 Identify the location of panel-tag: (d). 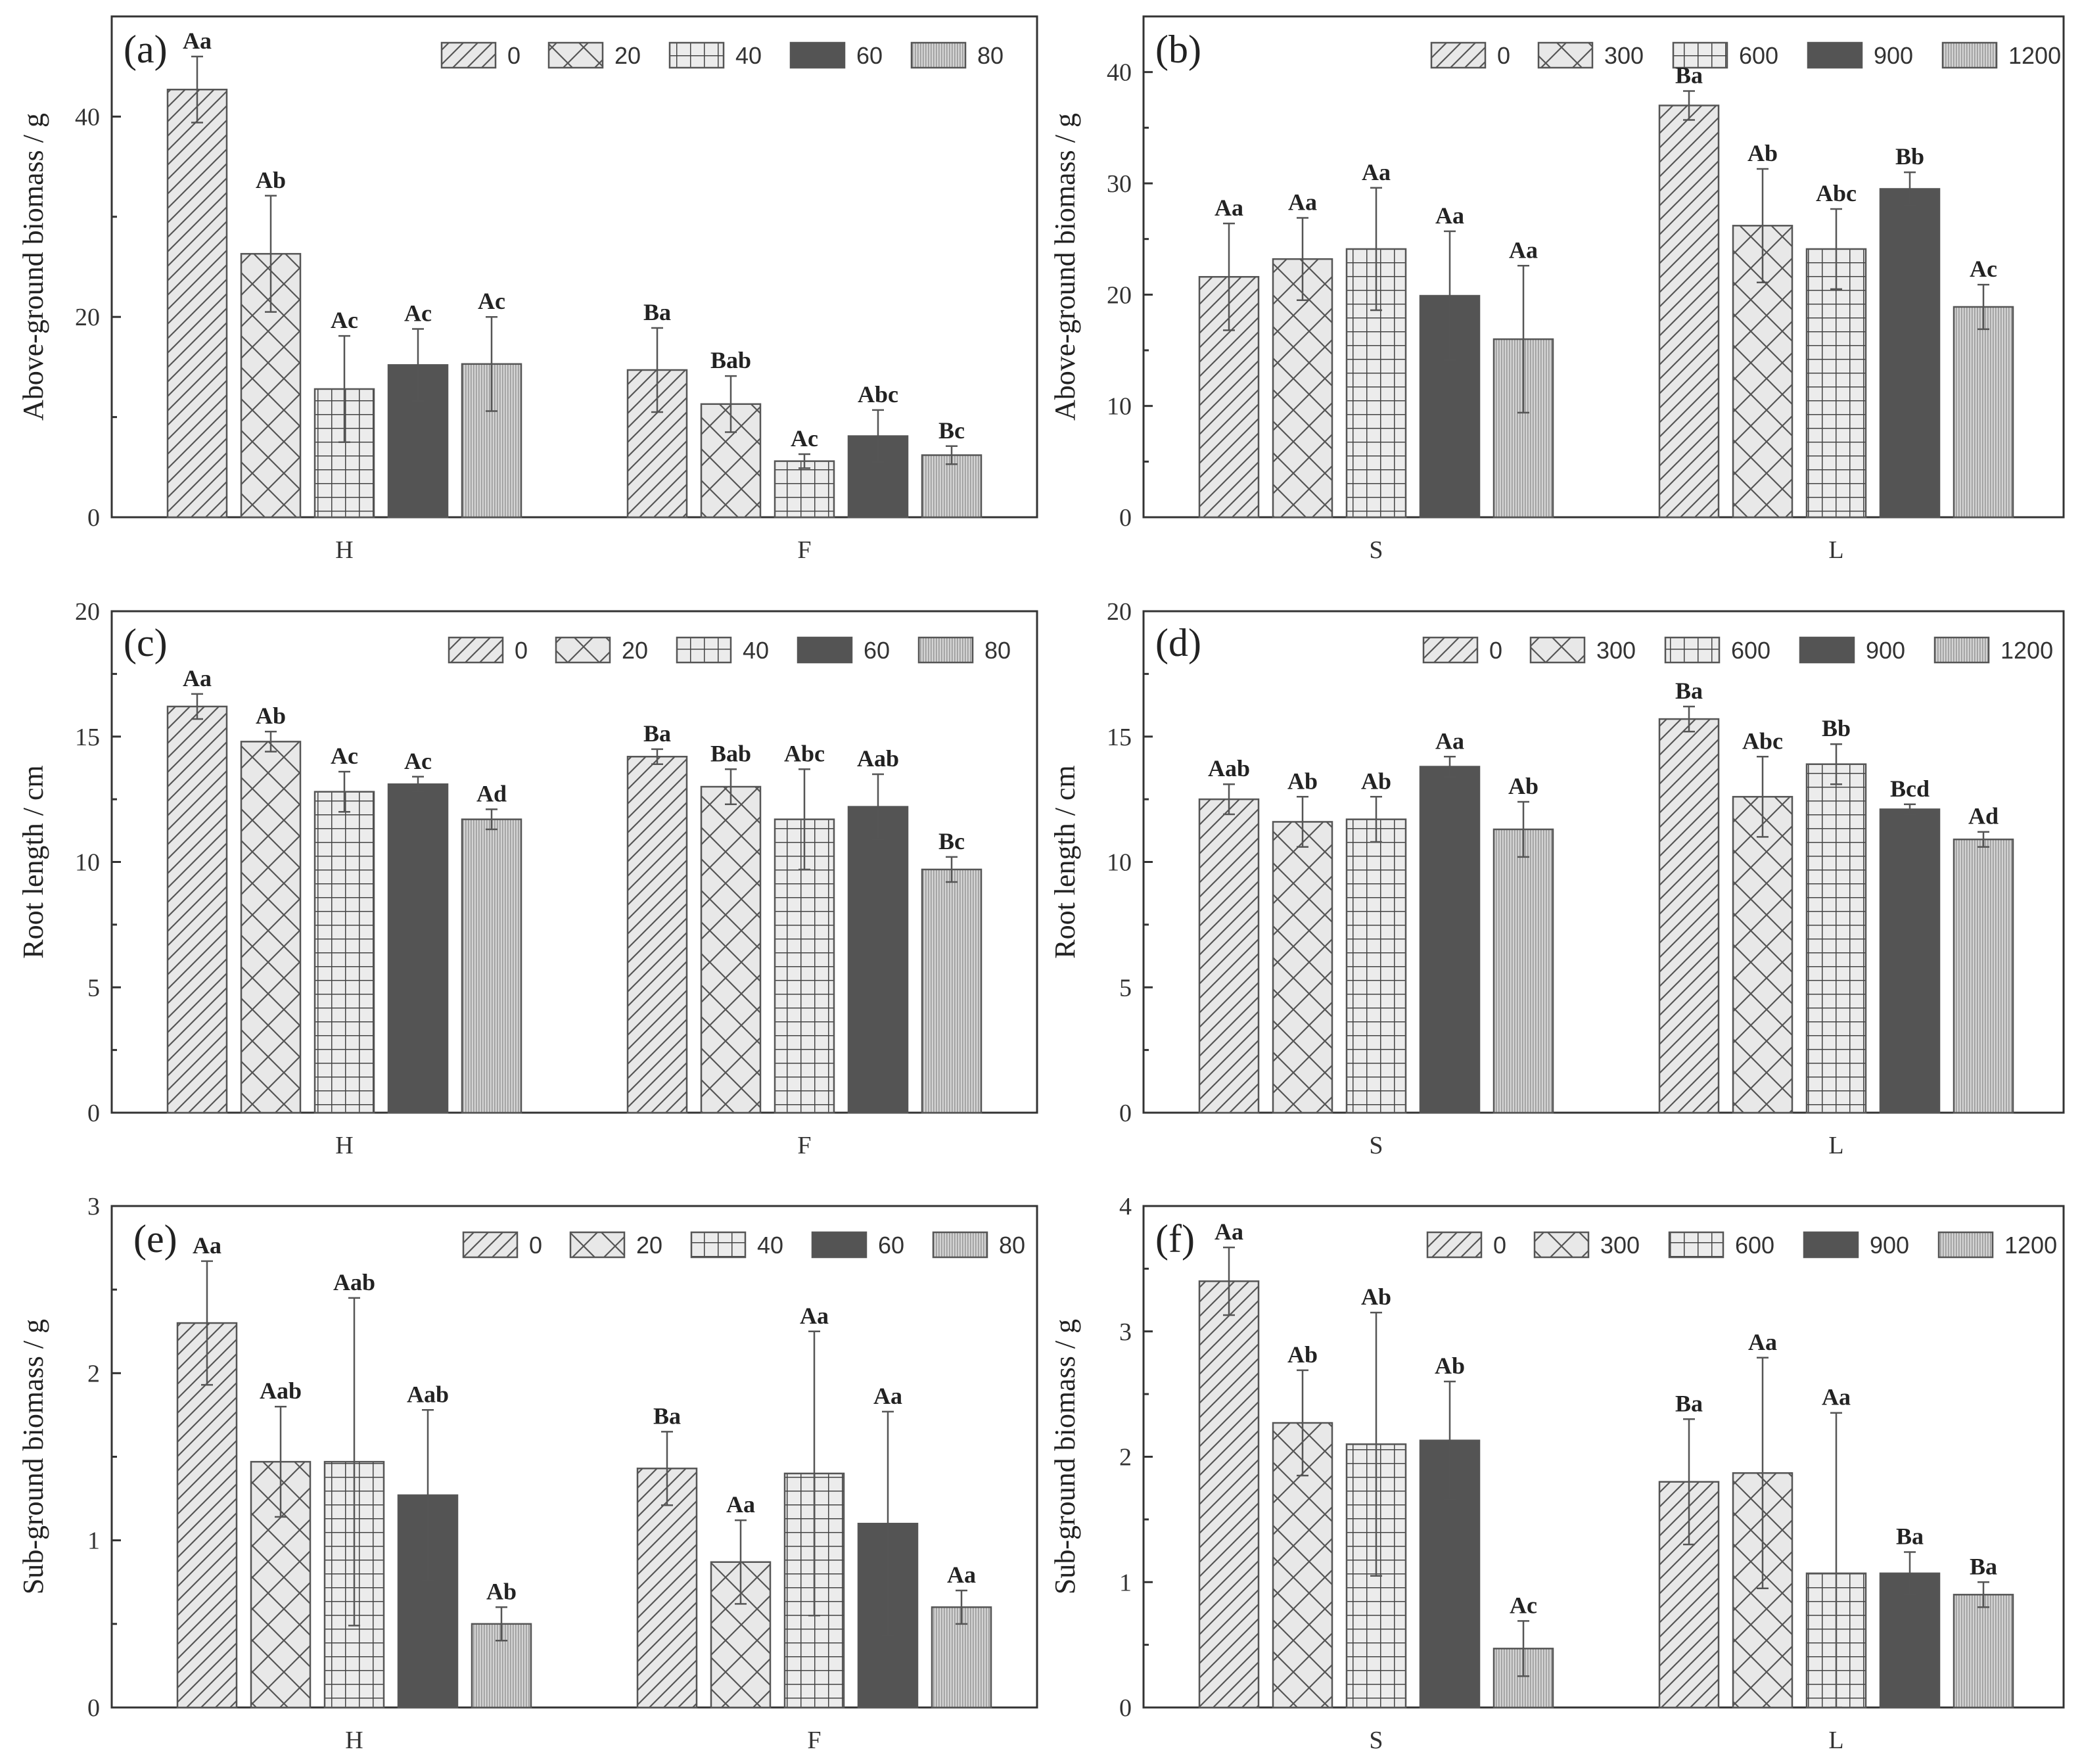
(1178, 642).